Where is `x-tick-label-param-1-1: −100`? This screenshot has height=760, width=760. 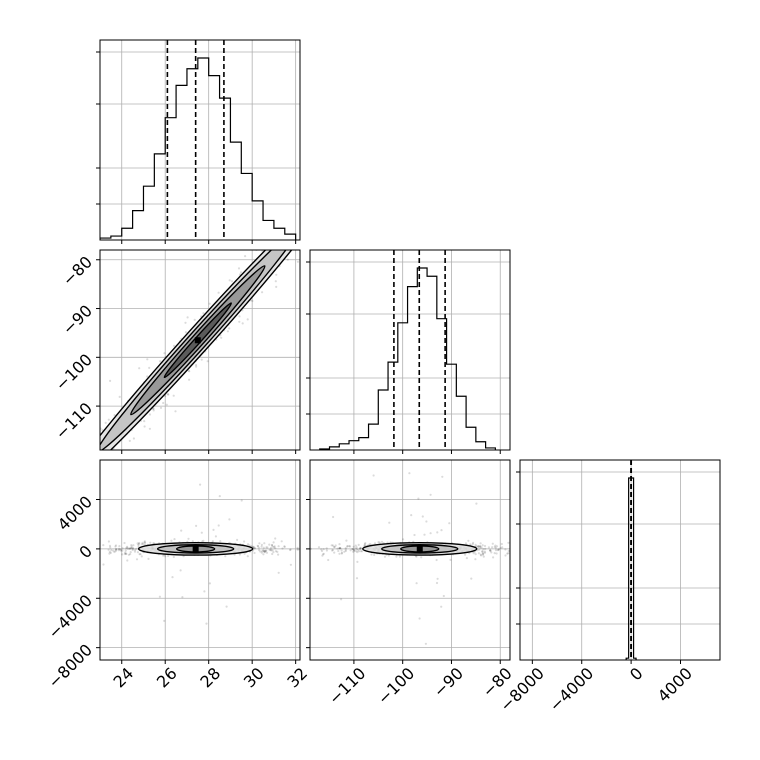
x-tick-label-param-1-1: −100 is located at coordinates (396, 686).